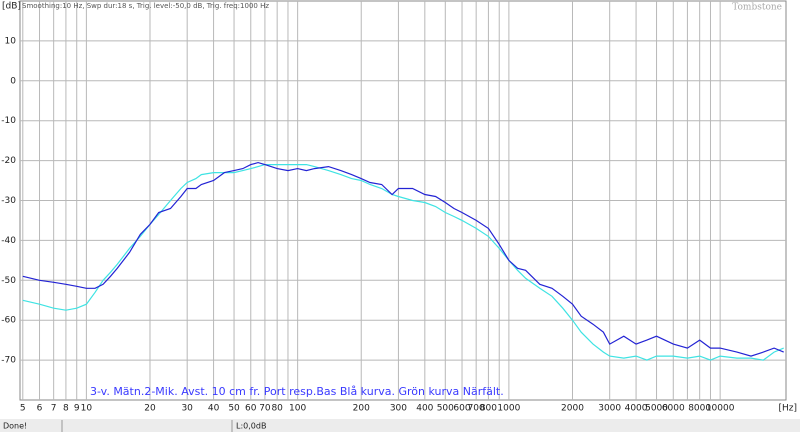  What do you see at coordinates (445, 409) in the screenshot?
I see `x-tick-label: 500` at bounding box center [445, 409].